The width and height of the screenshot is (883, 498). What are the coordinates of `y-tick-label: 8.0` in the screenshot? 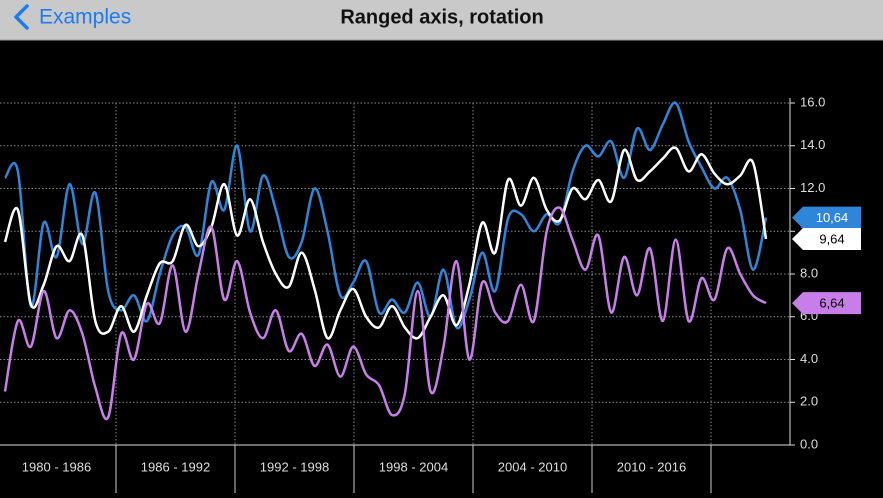 It's located at (809, 272).